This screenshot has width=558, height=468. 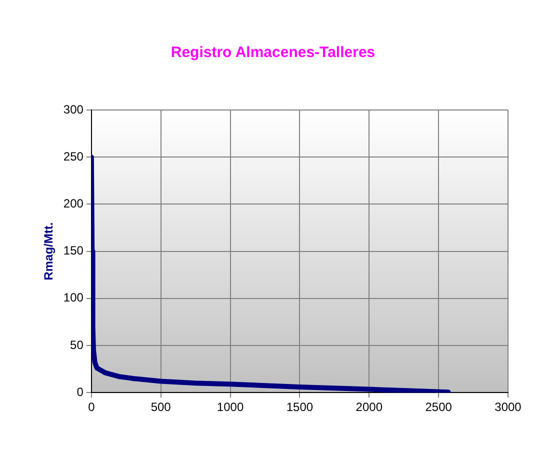 What do you see at coordinates (49, 251) in the screenshot?
I see `y-axis-title: Rmag/Mtt.` at bounding box center [49, 251].